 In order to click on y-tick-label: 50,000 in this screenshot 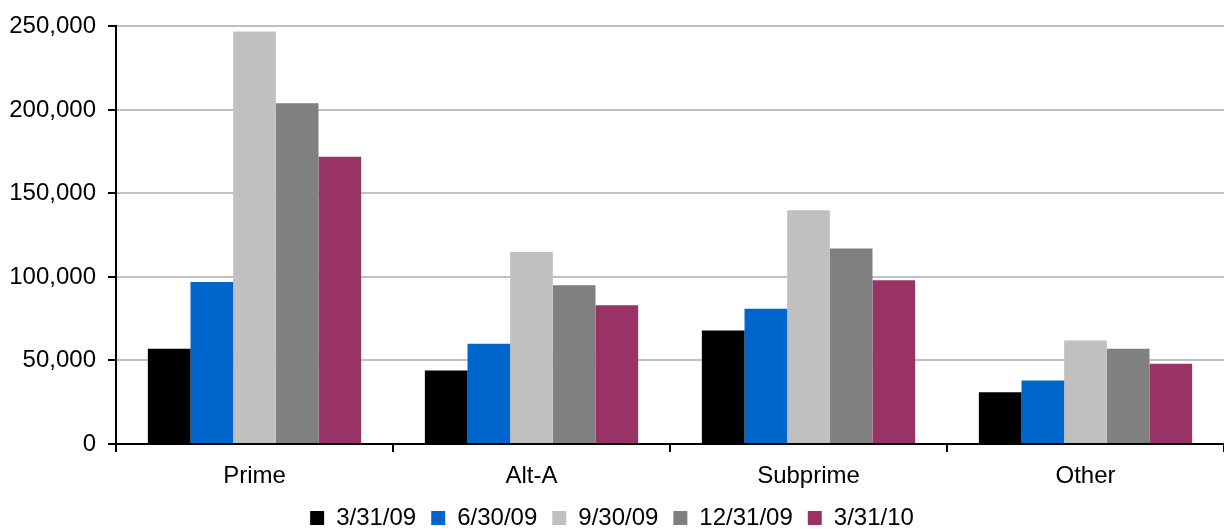, I will do `click(59, 359)`.